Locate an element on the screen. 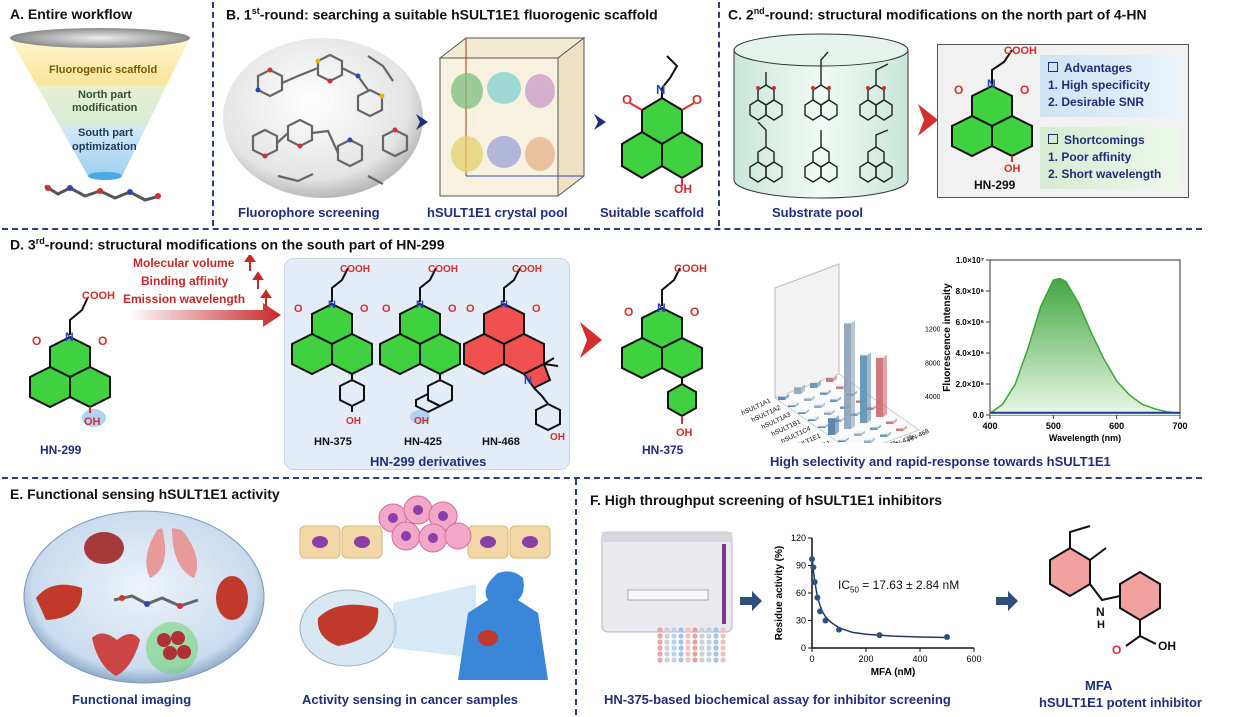 The image size is (1256, 717). divider-bc is located at coordinates (719, 114).